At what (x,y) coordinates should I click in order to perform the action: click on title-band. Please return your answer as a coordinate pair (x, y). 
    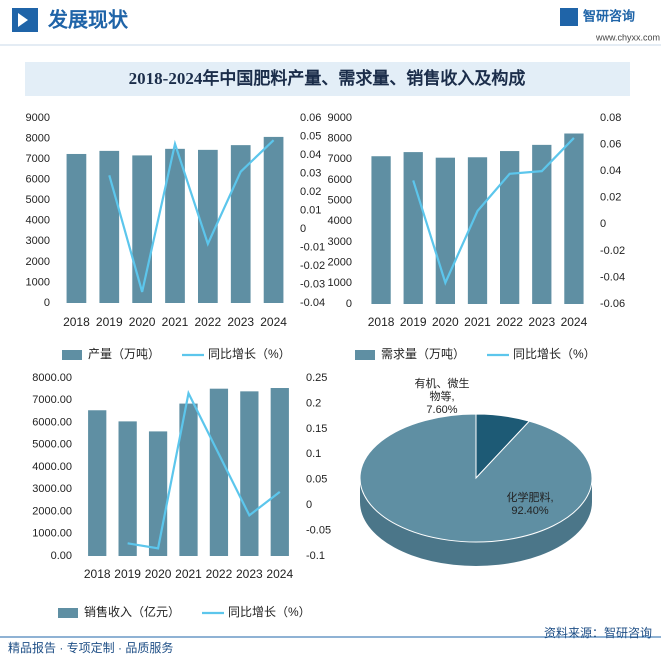
    Looking at the image, I should click on (327, 79).